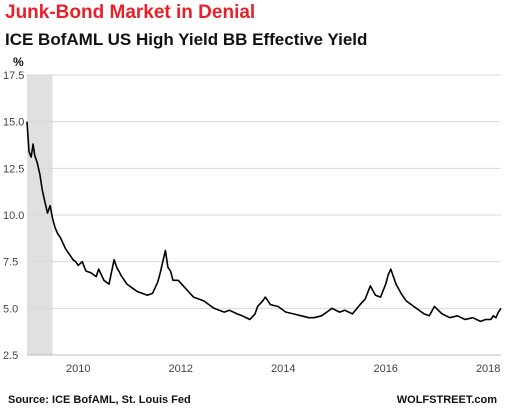 The height and width of the screenshot is (412, 505). Describe the element at coordinates (78, 369) in the screenshot. I see `x-tick-label: 2010` at that location.